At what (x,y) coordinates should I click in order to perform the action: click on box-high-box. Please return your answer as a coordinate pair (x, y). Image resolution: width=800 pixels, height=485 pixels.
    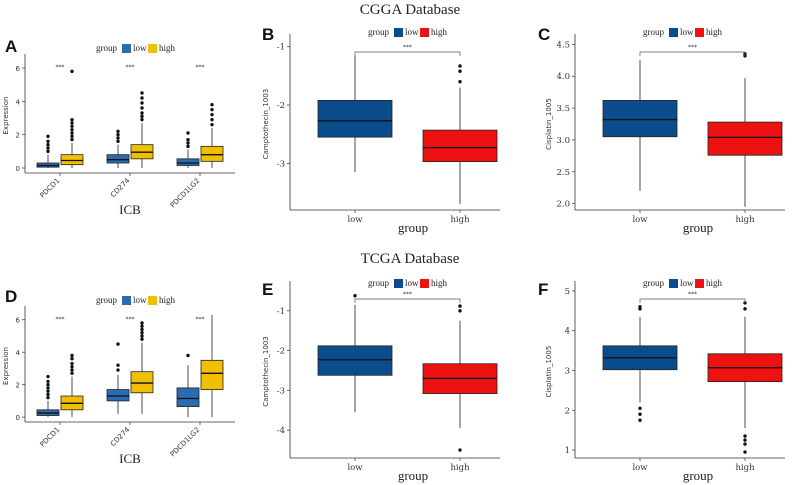
    Looking at the image, I should click on (745, 138).